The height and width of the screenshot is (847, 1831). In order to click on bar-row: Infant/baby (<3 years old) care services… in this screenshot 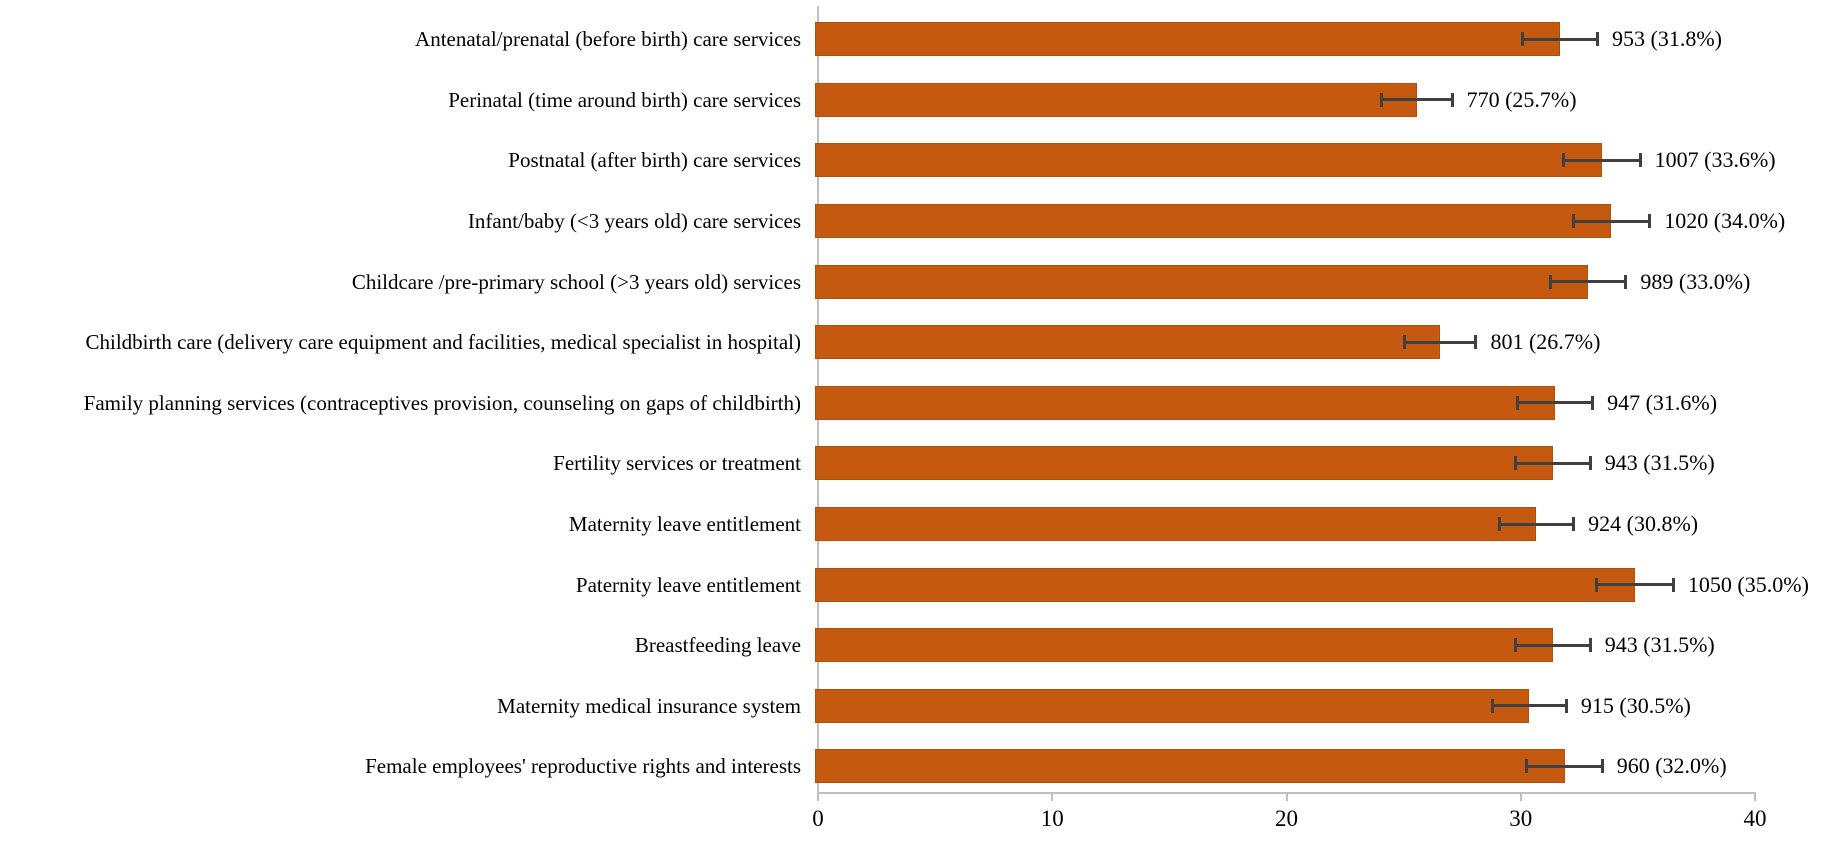, I will do `click(915, 221)`.